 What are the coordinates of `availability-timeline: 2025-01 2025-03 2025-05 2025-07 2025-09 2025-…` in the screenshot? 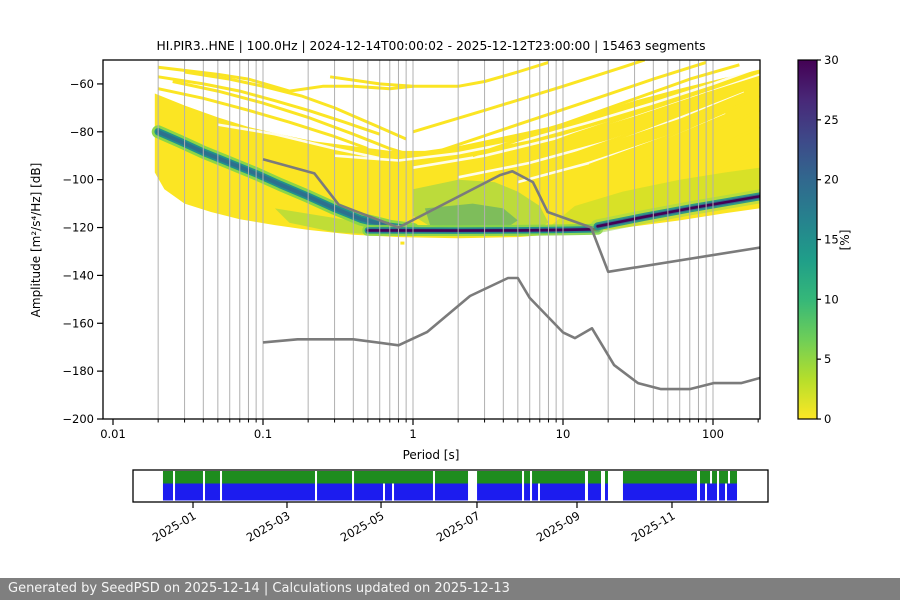 It's located at (450, 507).